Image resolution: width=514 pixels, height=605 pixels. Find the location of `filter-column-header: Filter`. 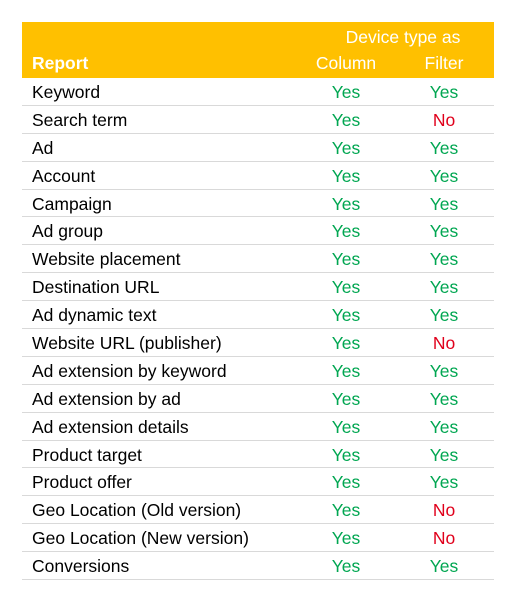

filter-column-header: Filter is located at coordinates (444, 63).